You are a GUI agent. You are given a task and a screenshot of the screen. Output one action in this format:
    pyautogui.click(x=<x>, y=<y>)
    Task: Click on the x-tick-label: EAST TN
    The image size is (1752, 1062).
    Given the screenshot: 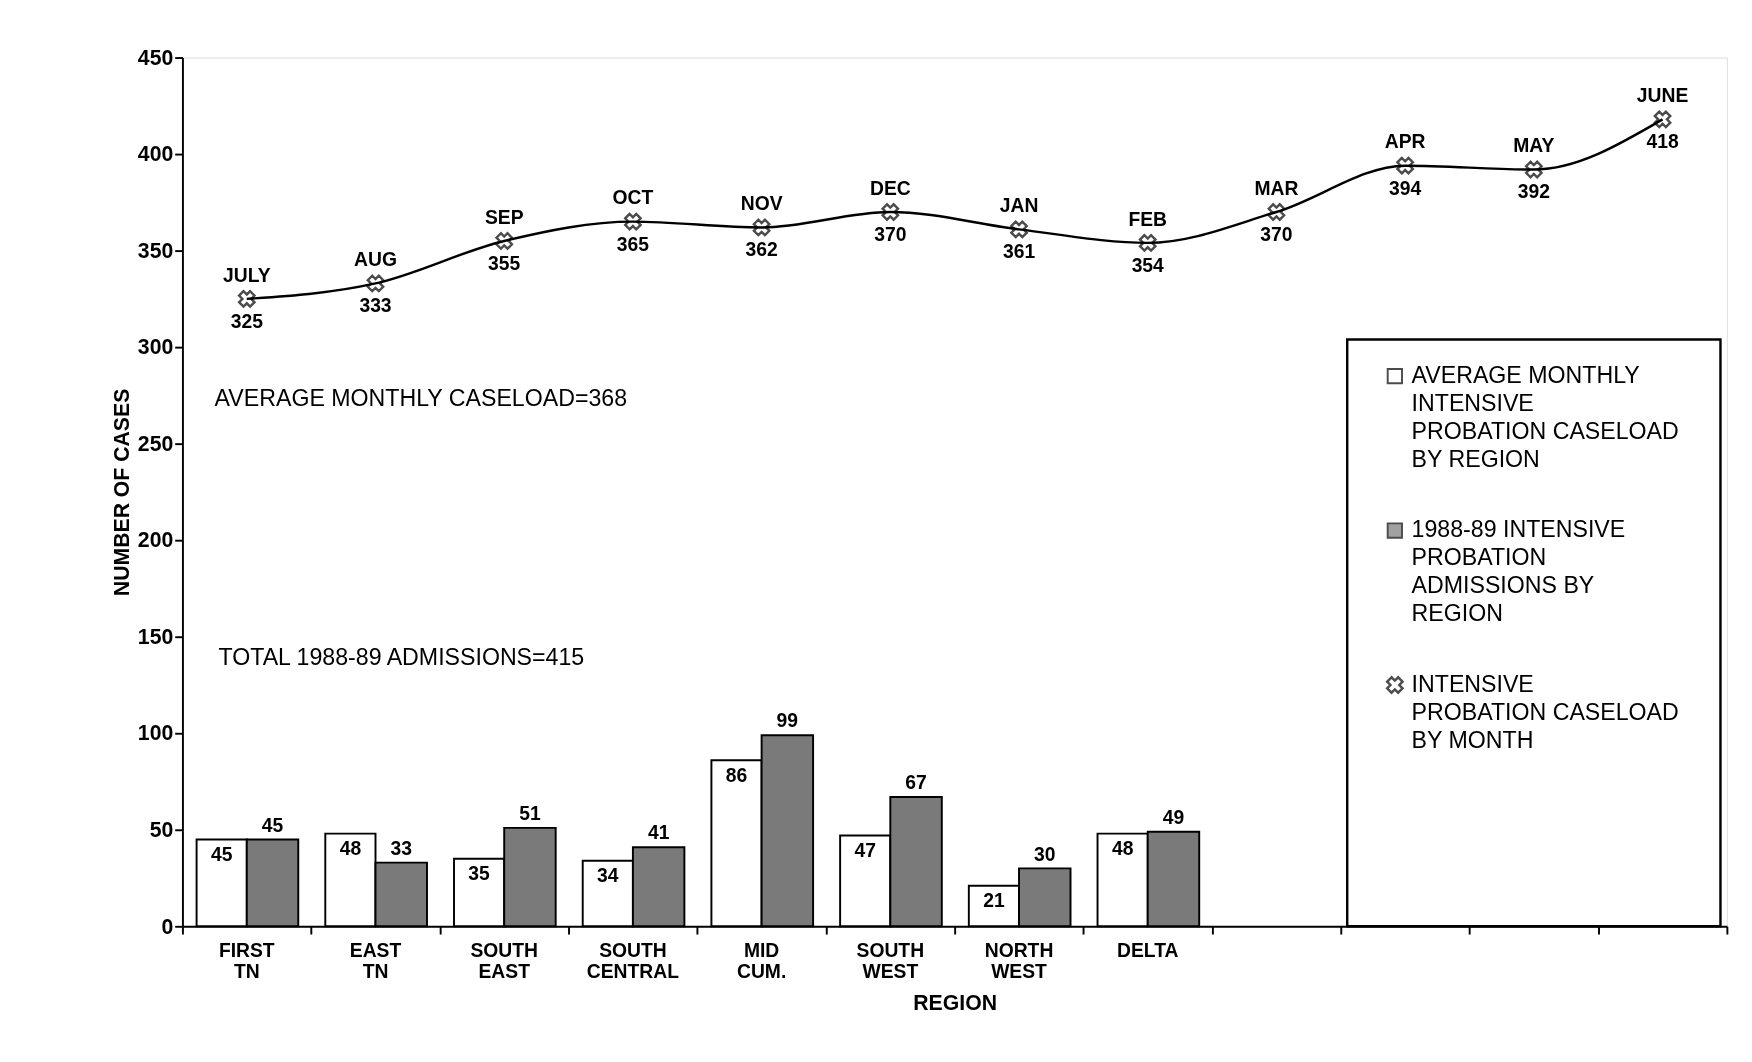 What is the action you would take?
    pyautogui.click(x=375, y=961)
    